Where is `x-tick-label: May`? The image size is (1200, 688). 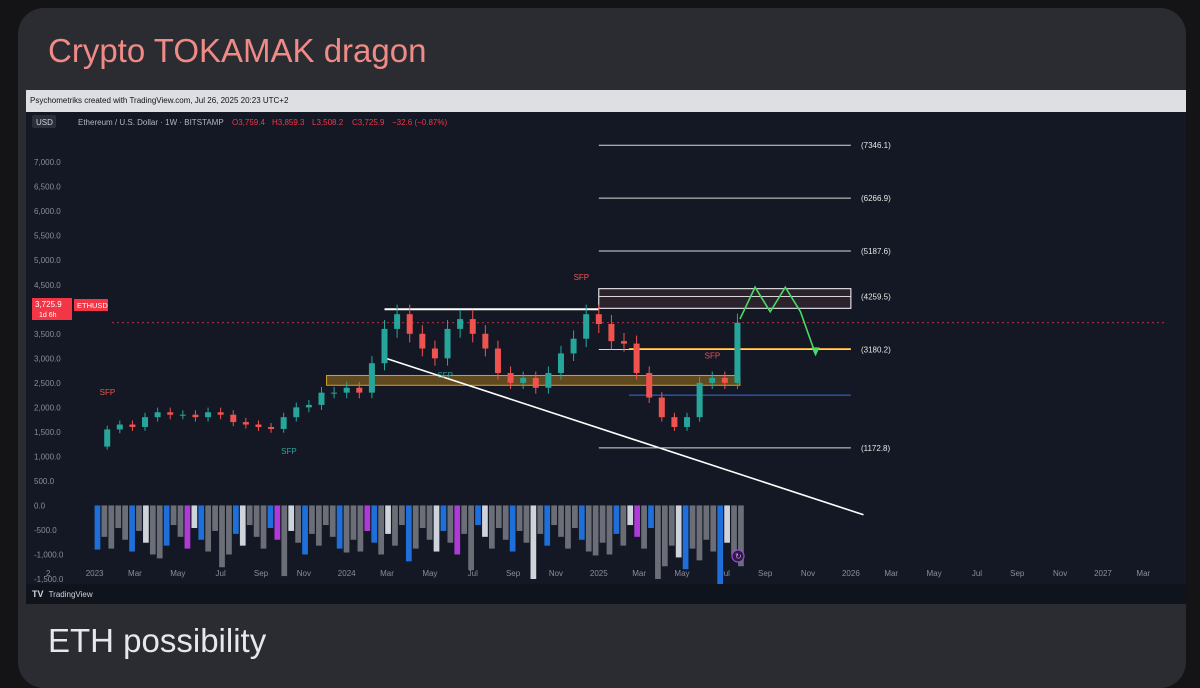
x-tick-label: May is located at coordinates (177, 573).